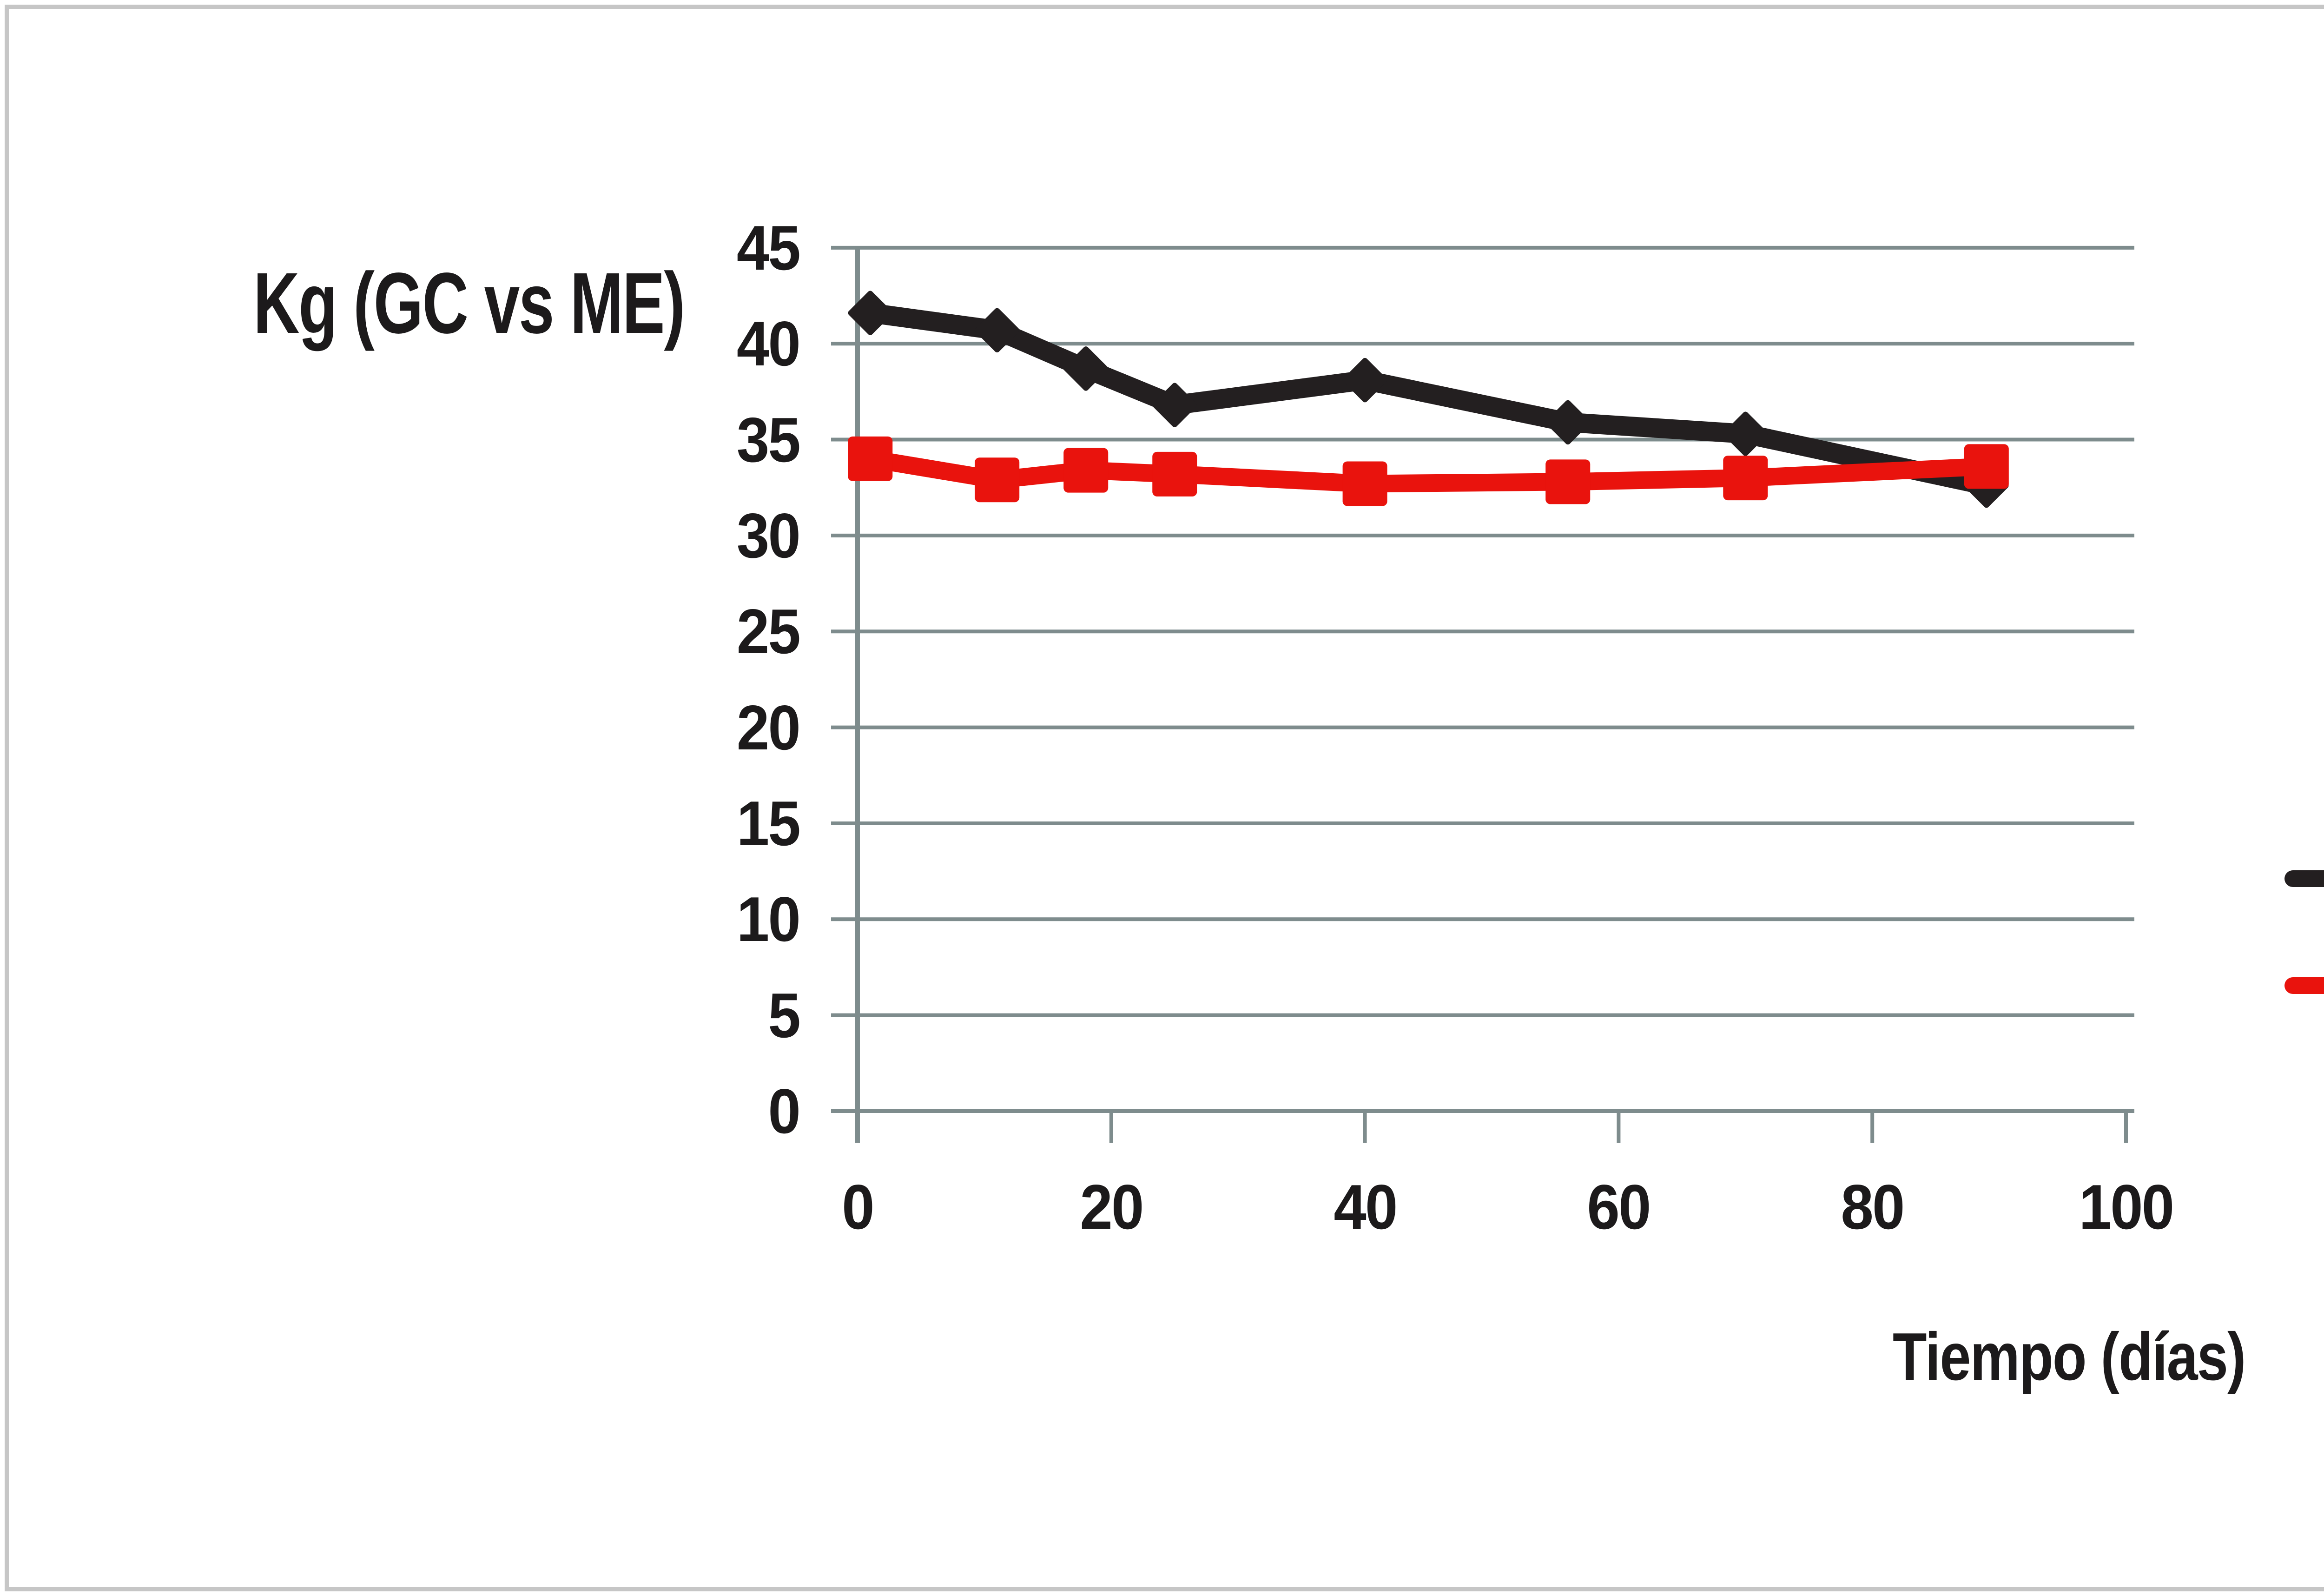  Describe the element at coordinates (768, 823) in the screenshot. I see `y-tick-label-15: 15` at that location.